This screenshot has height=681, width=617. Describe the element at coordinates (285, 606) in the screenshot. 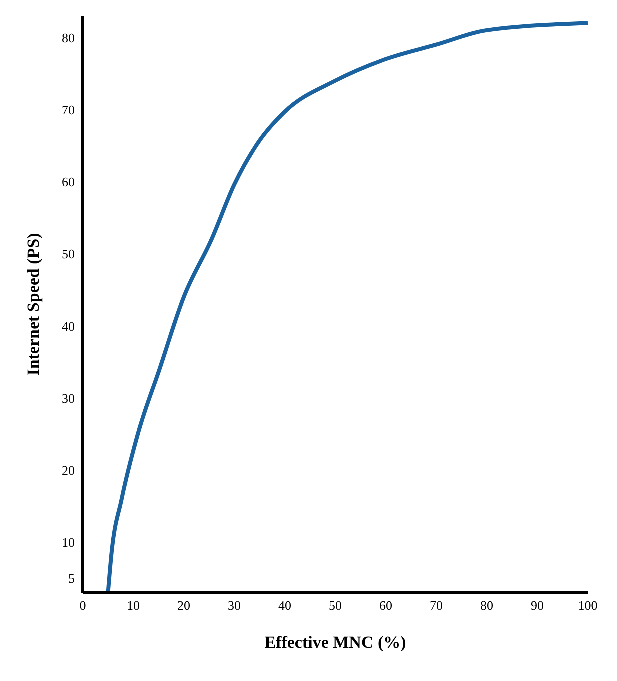

I see `x-tick-label: 40` at that location.